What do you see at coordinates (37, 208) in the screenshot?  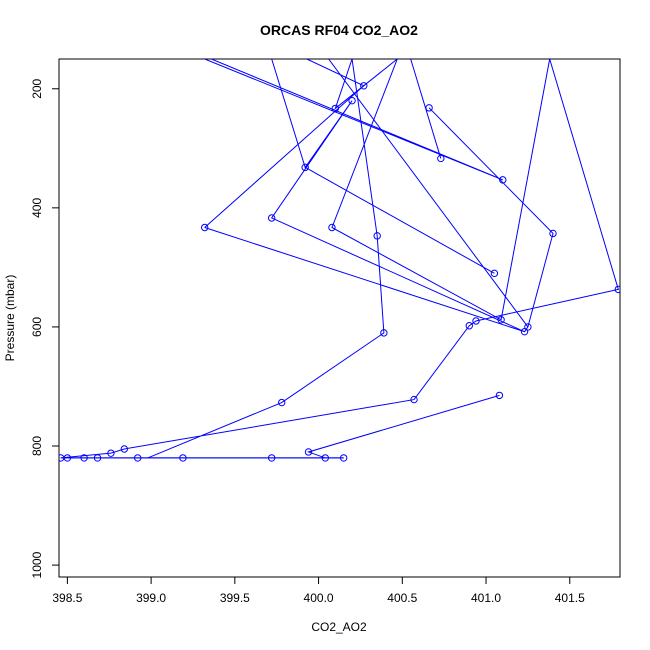 I see `y-tick-label: 400` at bounding box center [37, 208].